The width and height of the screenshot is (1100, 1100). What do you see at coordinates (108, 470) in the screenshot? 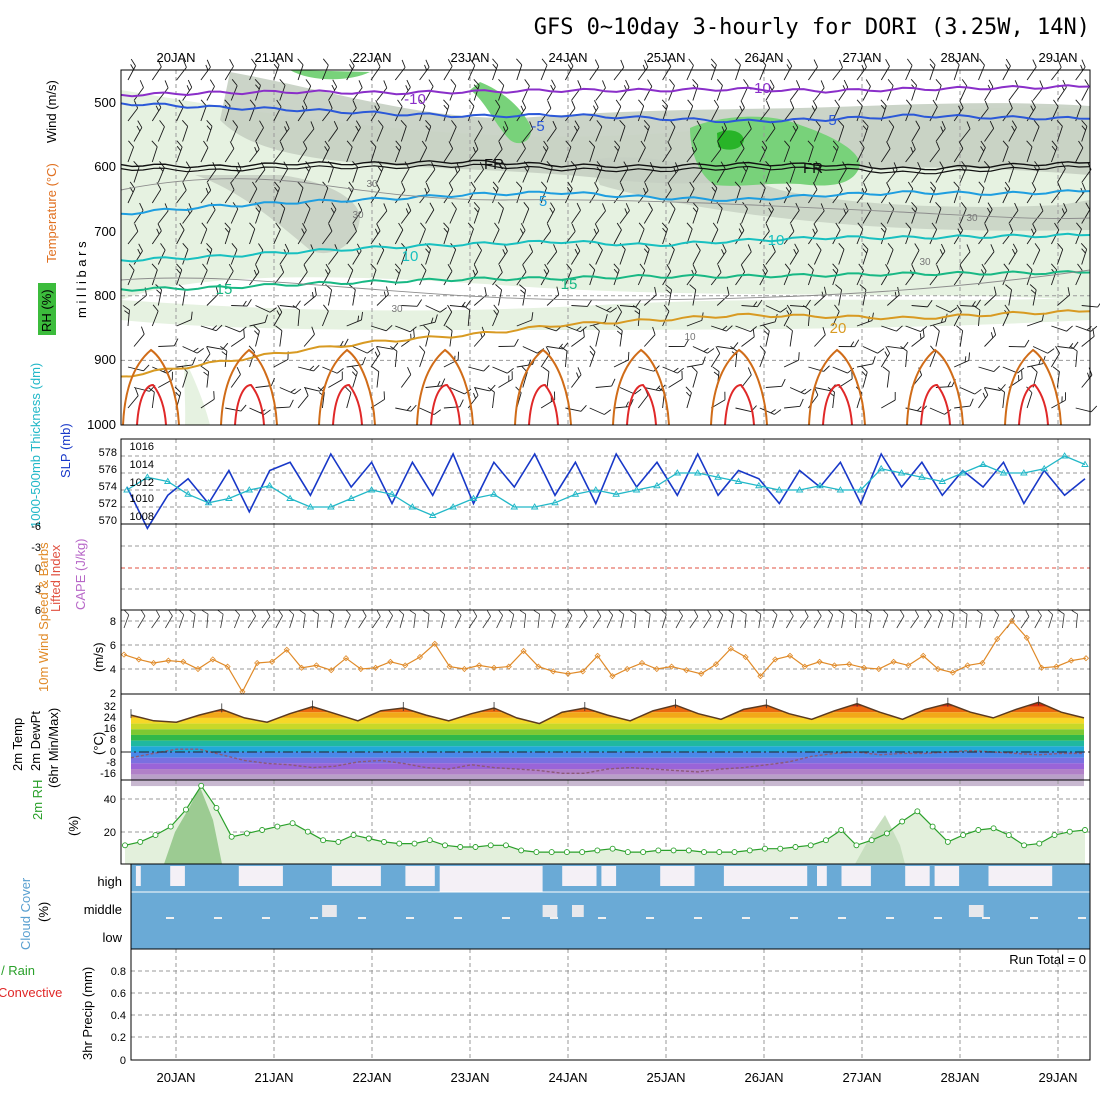
I see `thickness-tick: 576` at bounding box center [108, 470].